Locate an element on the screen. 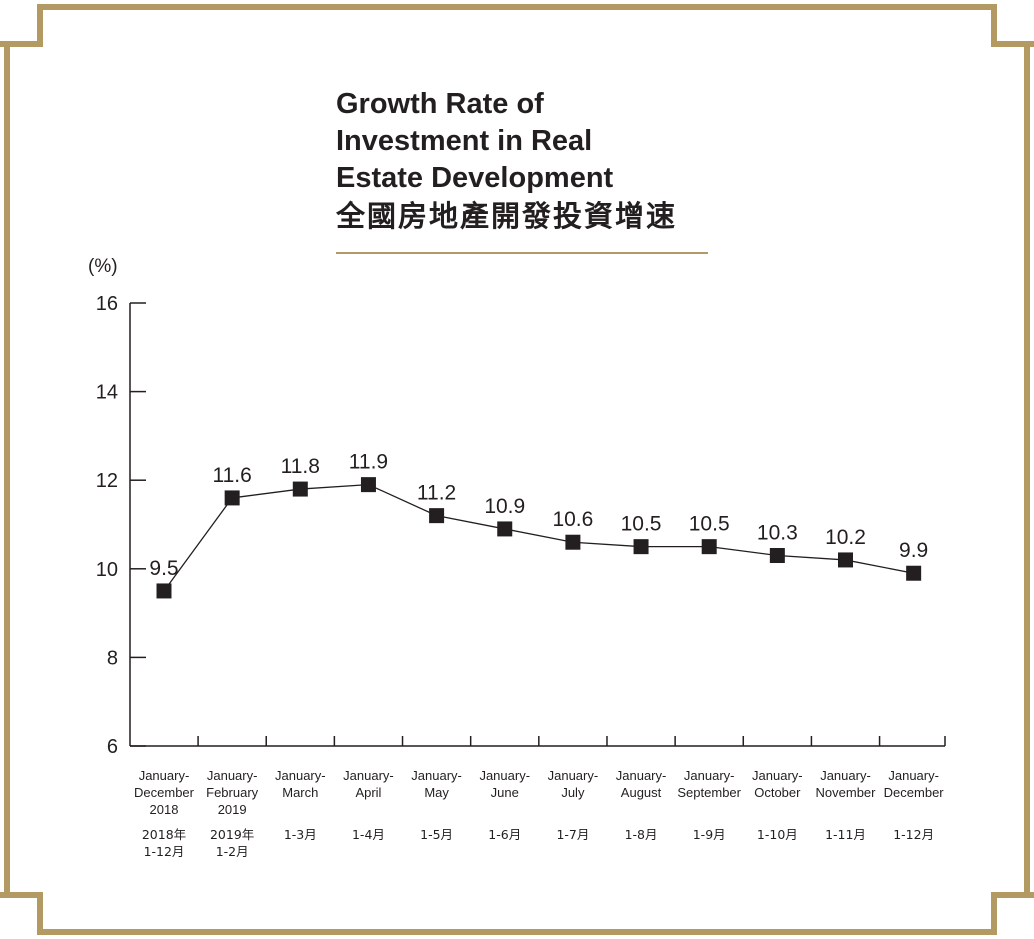 The width and height of the screenshot is (1034, 939). y-axis-unit-label: (%) is located at coordinates (103, 266).